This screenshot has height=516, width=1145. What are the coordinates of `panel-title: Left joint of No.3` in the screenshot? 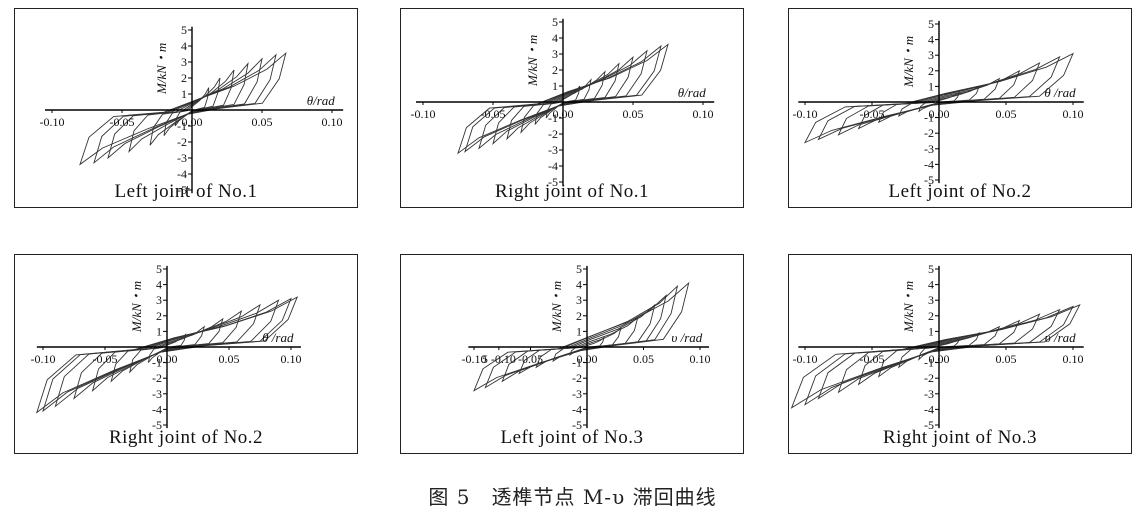 It's located at (572, 437).